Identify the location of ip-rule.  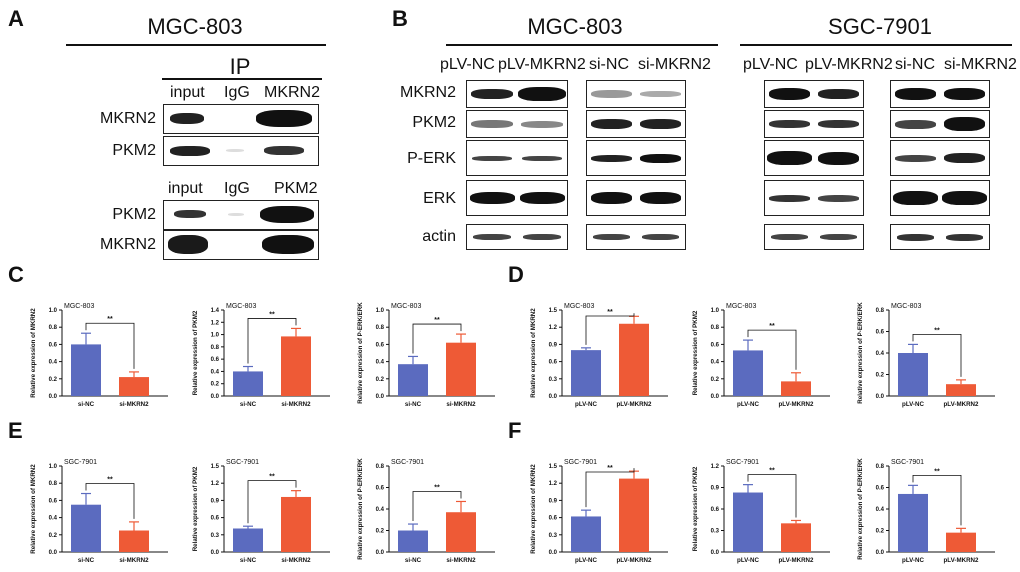
(242, 79).